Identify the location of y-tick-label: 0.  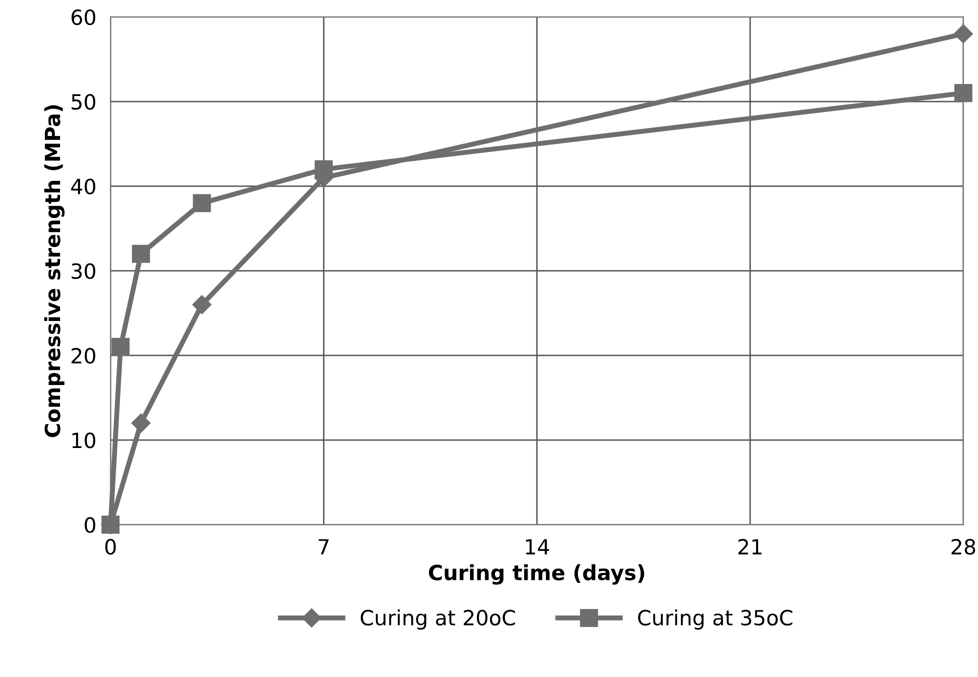
(90, 525).